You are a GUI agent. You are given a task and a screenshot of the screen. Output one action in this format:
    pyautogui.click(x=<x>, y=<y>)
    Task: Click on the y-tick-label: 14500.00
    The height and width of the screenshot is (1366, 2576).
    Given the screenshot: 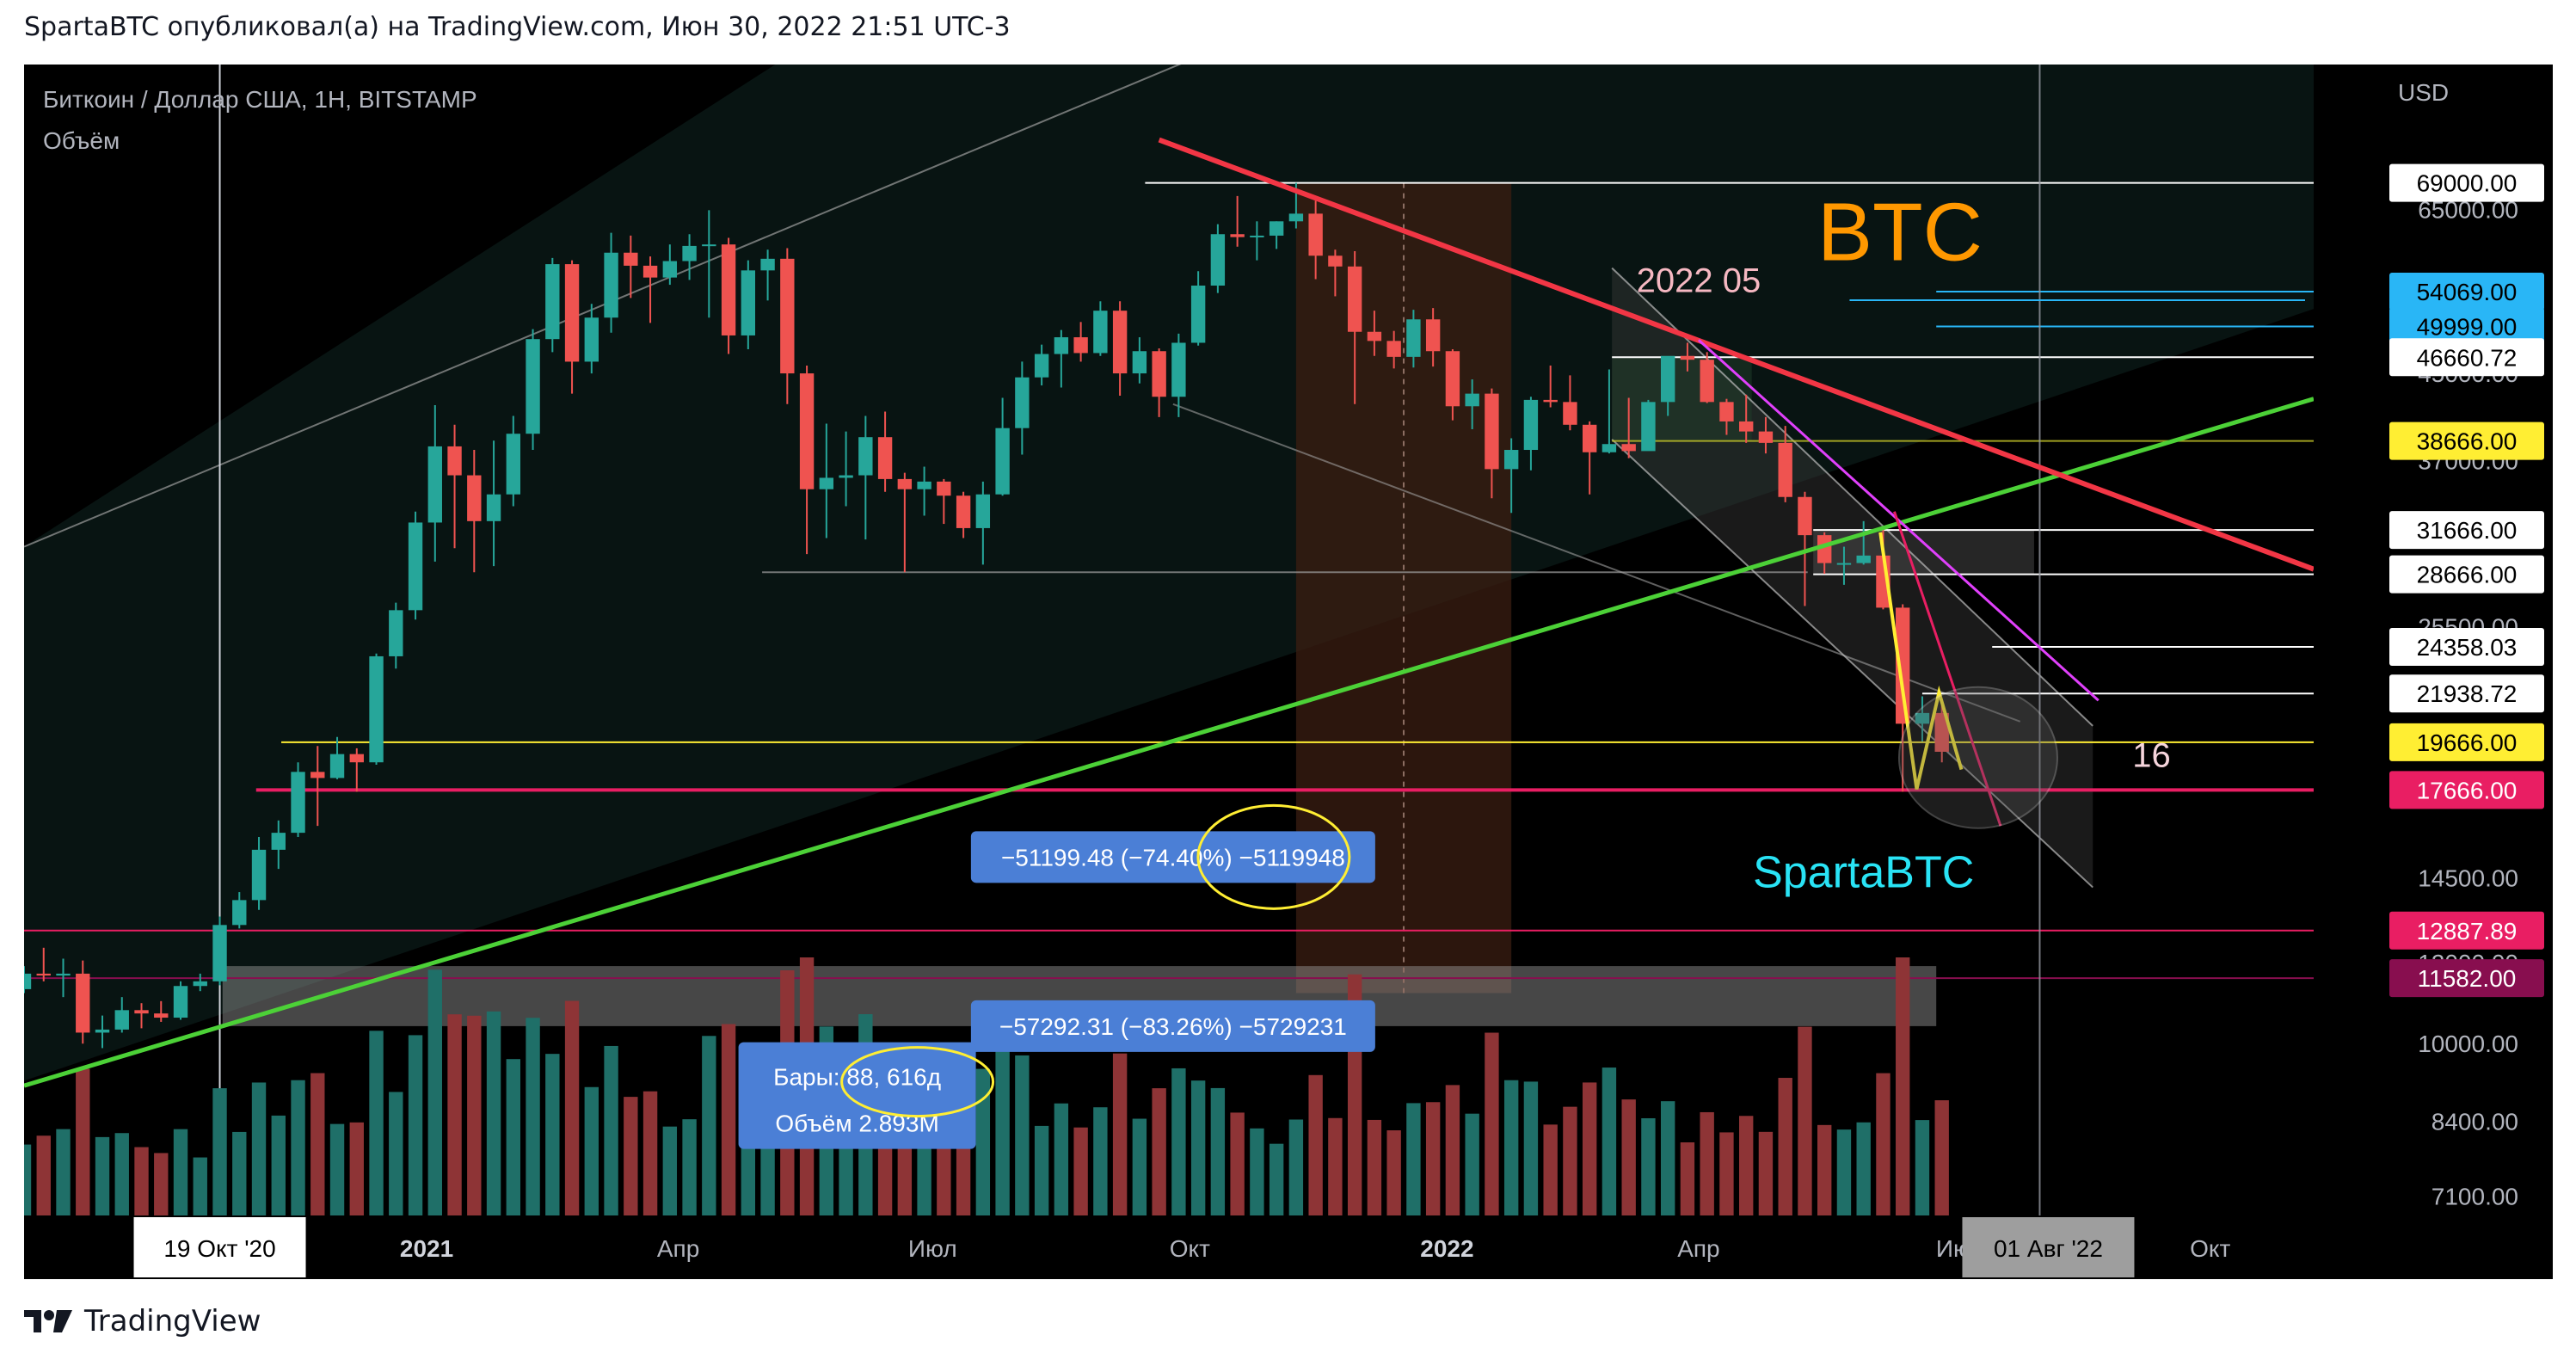 What is the action you would take?
    pyautogui.click(x=2468, y=878)
    